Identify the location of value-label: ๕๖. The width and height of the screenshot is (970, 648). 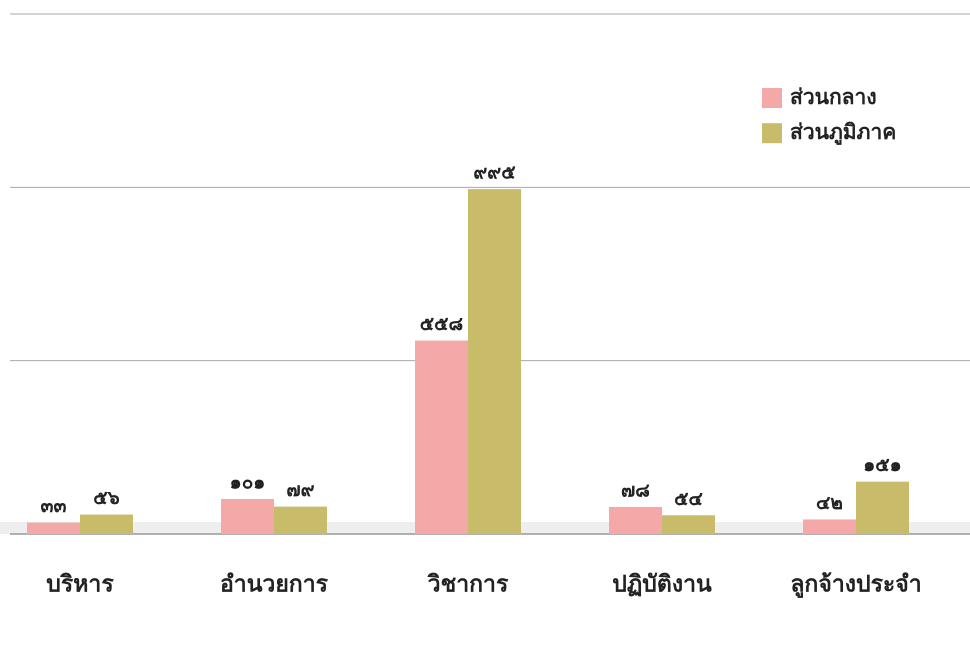
(106, 498).